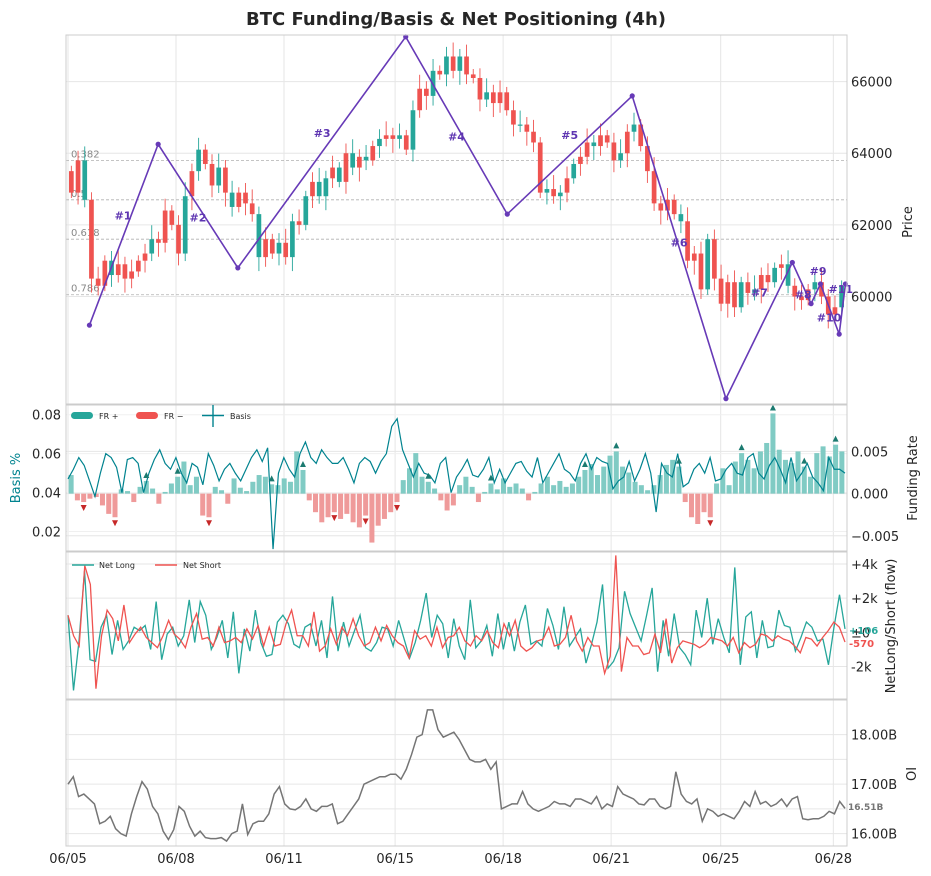 This screenshot has width=931, height=876. Describe the element at coordinates (871, 191) in the screenshot. I see `price-y-ticks: 60000 62000 64000 66000` at that location.